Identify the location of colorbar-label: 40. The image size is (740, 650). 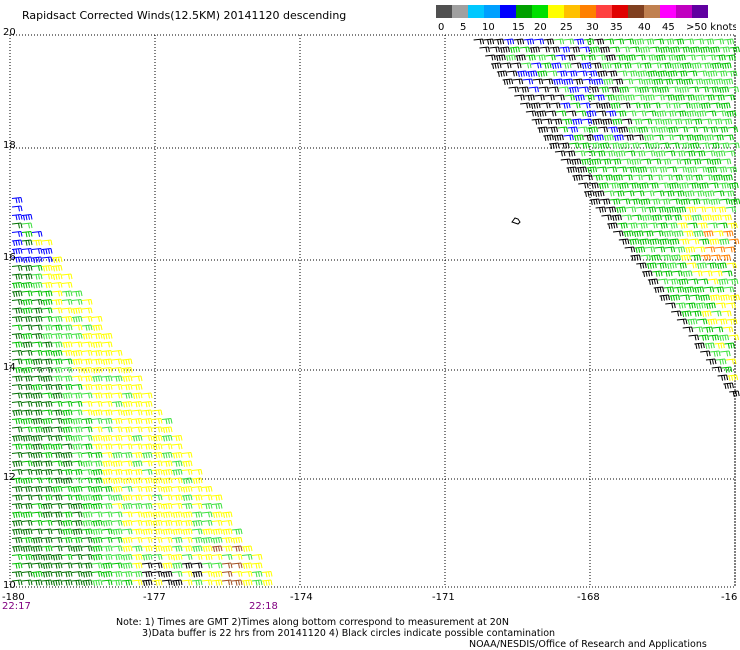
(644, 27).